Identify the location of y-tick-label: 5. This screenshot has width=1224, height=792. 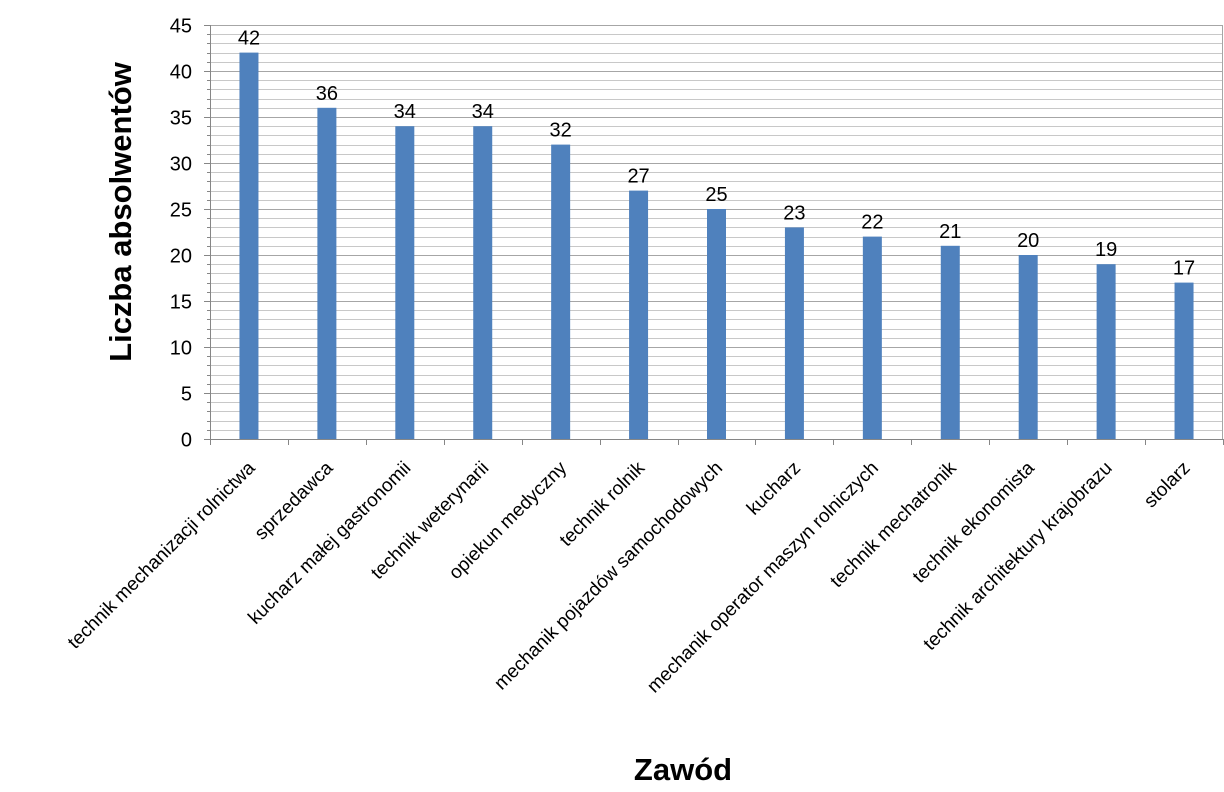
(186, 395).